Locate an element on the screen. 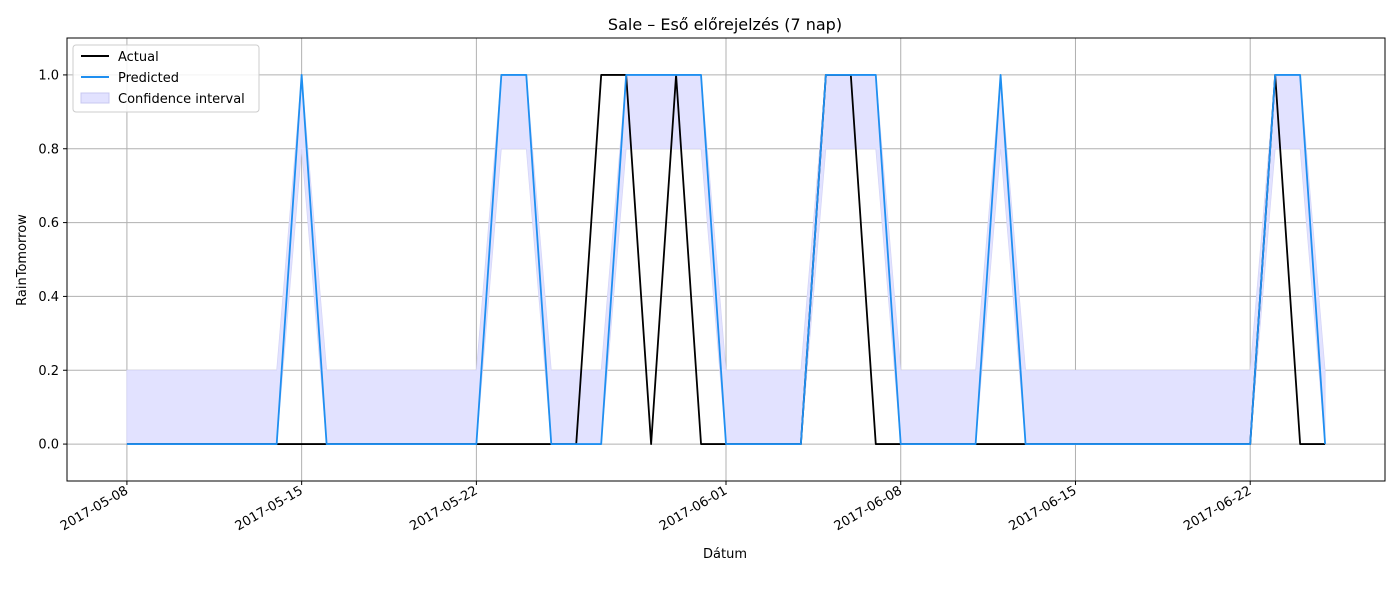 The height and width of the screenshot is (600, 1400). y-tick-label: 1.0 is located at coordinates (48, 75).